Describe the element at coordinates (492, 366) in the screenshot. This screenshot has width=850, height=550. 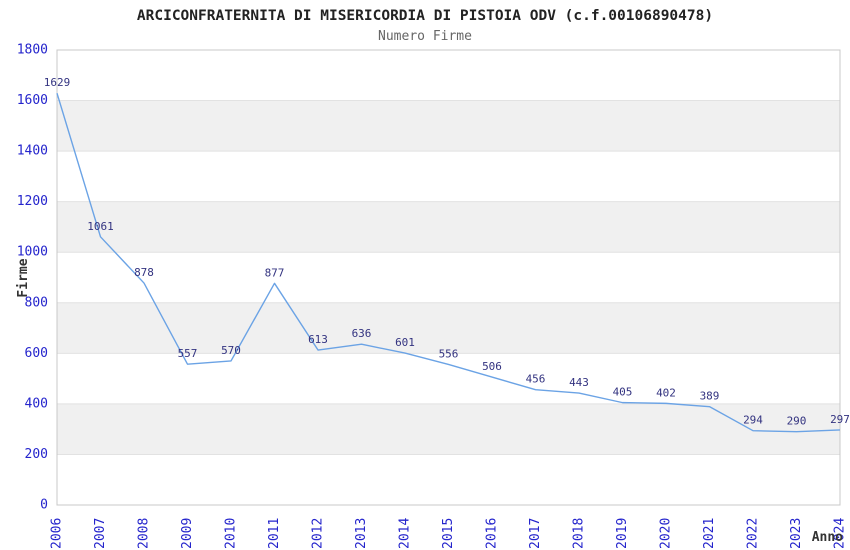
I see `value-label: 506` at that location.